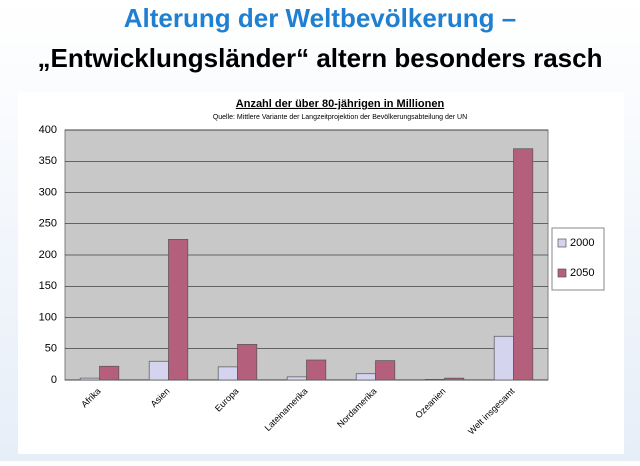 The width and height of the screenshot is (640, 466). What do you see at coordinates (54, 380) in the screenshot?
I see `y-tick-label: 0` at bounding box center [54, 380].